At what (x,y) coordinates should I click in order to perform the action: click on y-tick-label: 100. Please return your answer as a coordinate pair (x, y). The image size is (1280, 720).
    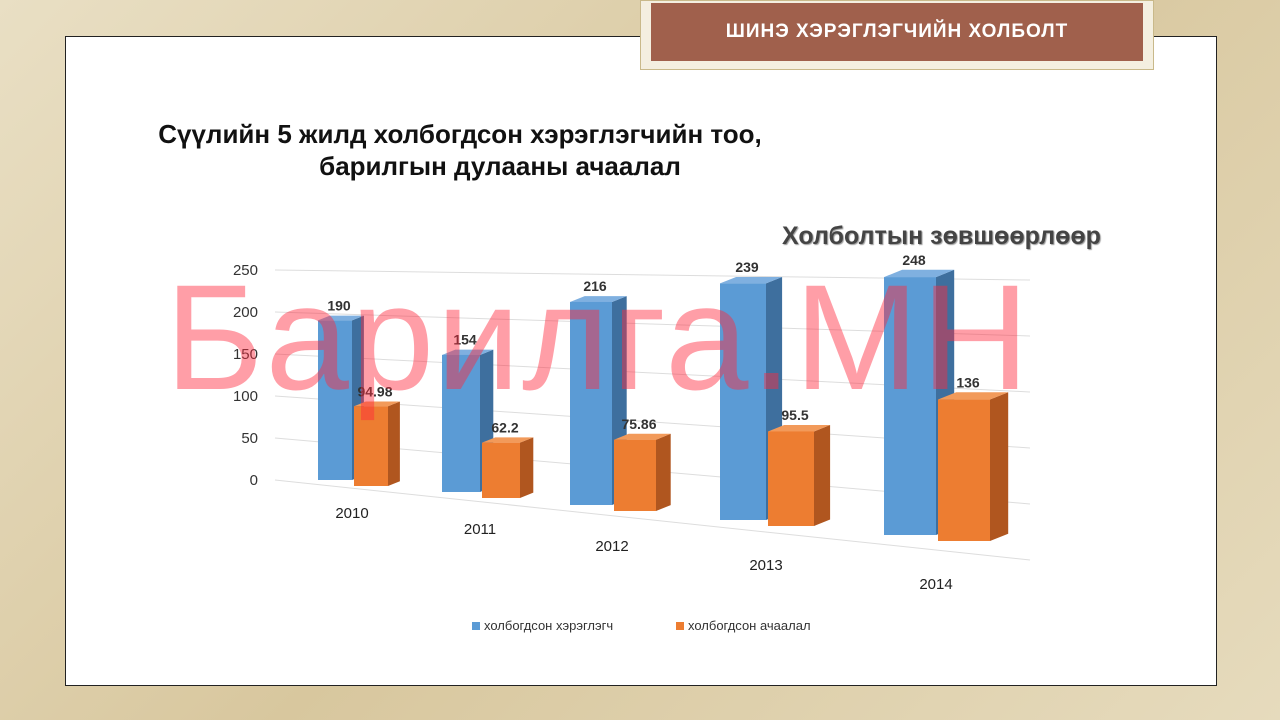
    Looking at the image, I should click on (245, 396).